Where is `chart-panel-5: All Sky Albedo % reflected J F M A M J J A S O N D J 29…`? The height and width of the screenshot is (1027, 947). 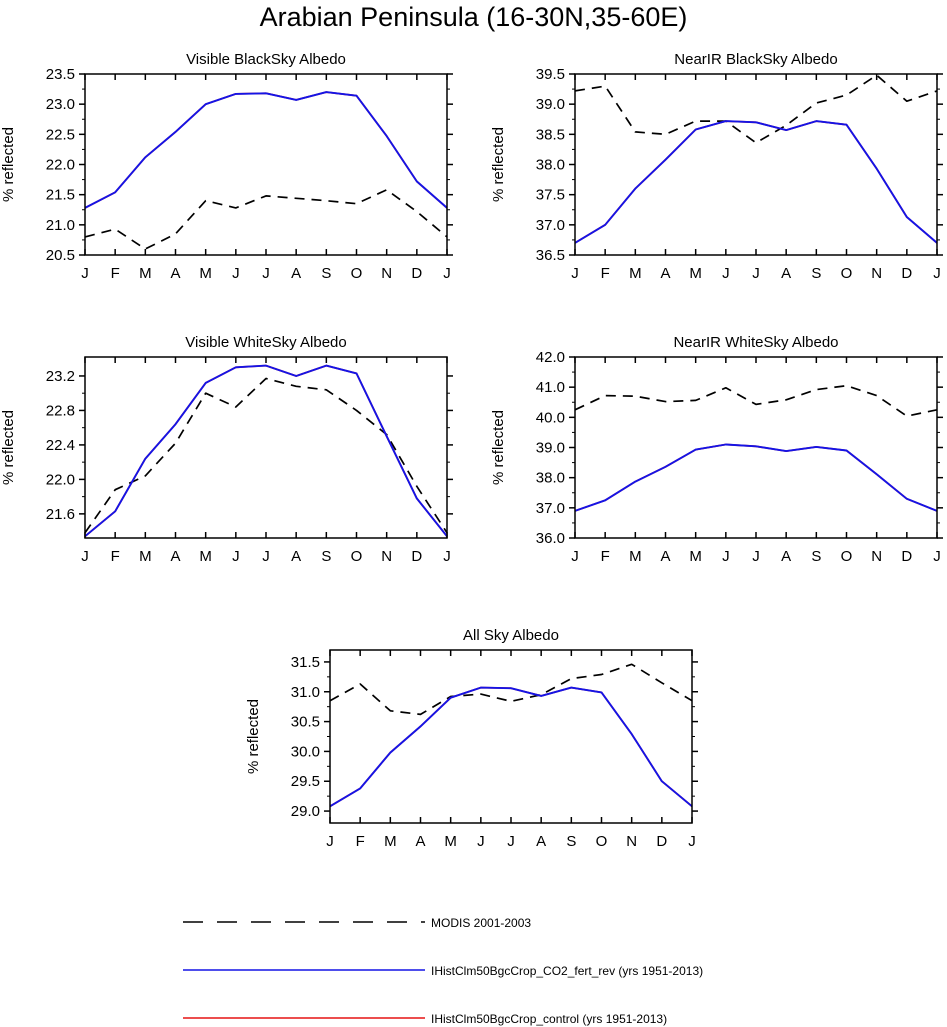
chart-panel-5: All Sky Albedo % reflected J F M A M J J A S O N D J 29… is located at coordinates (471, 738).